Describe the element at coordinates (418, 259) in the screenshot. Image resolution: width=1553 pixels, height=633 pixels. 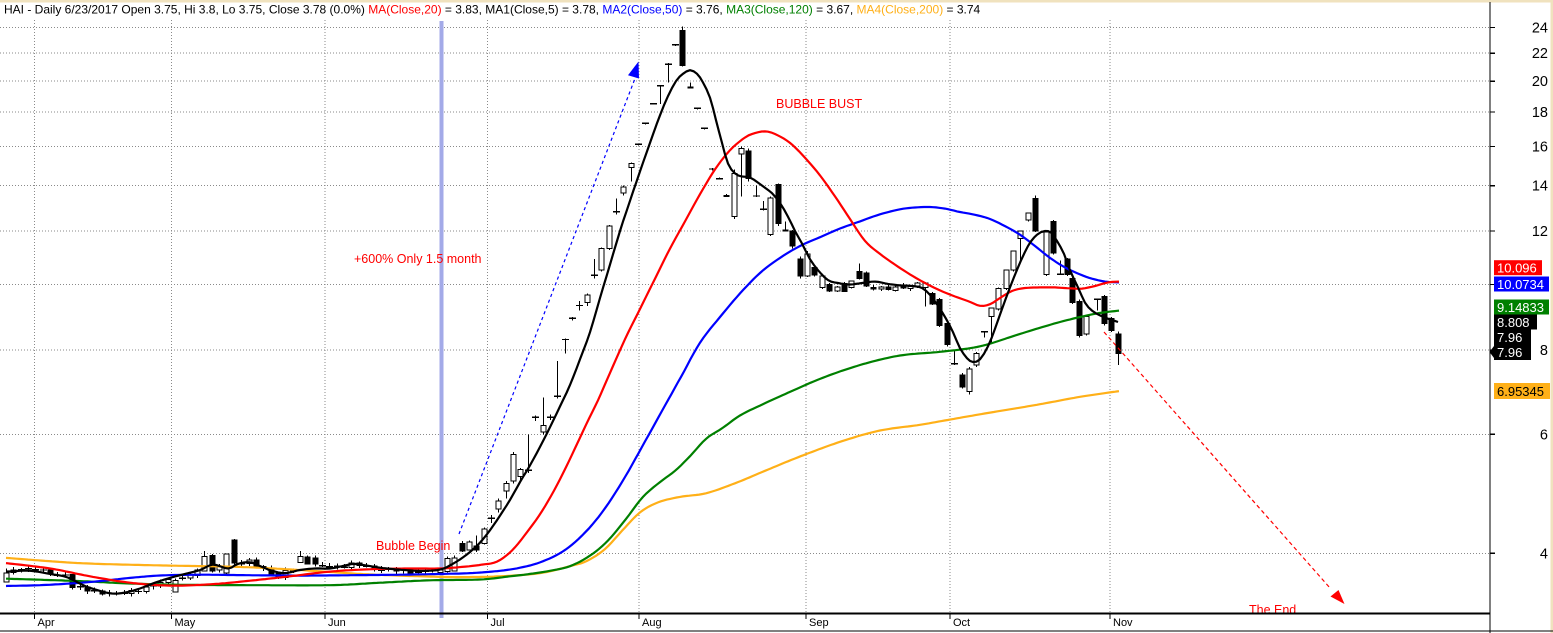
I see `svg-text: +600% Only 1.5 month` at that location.